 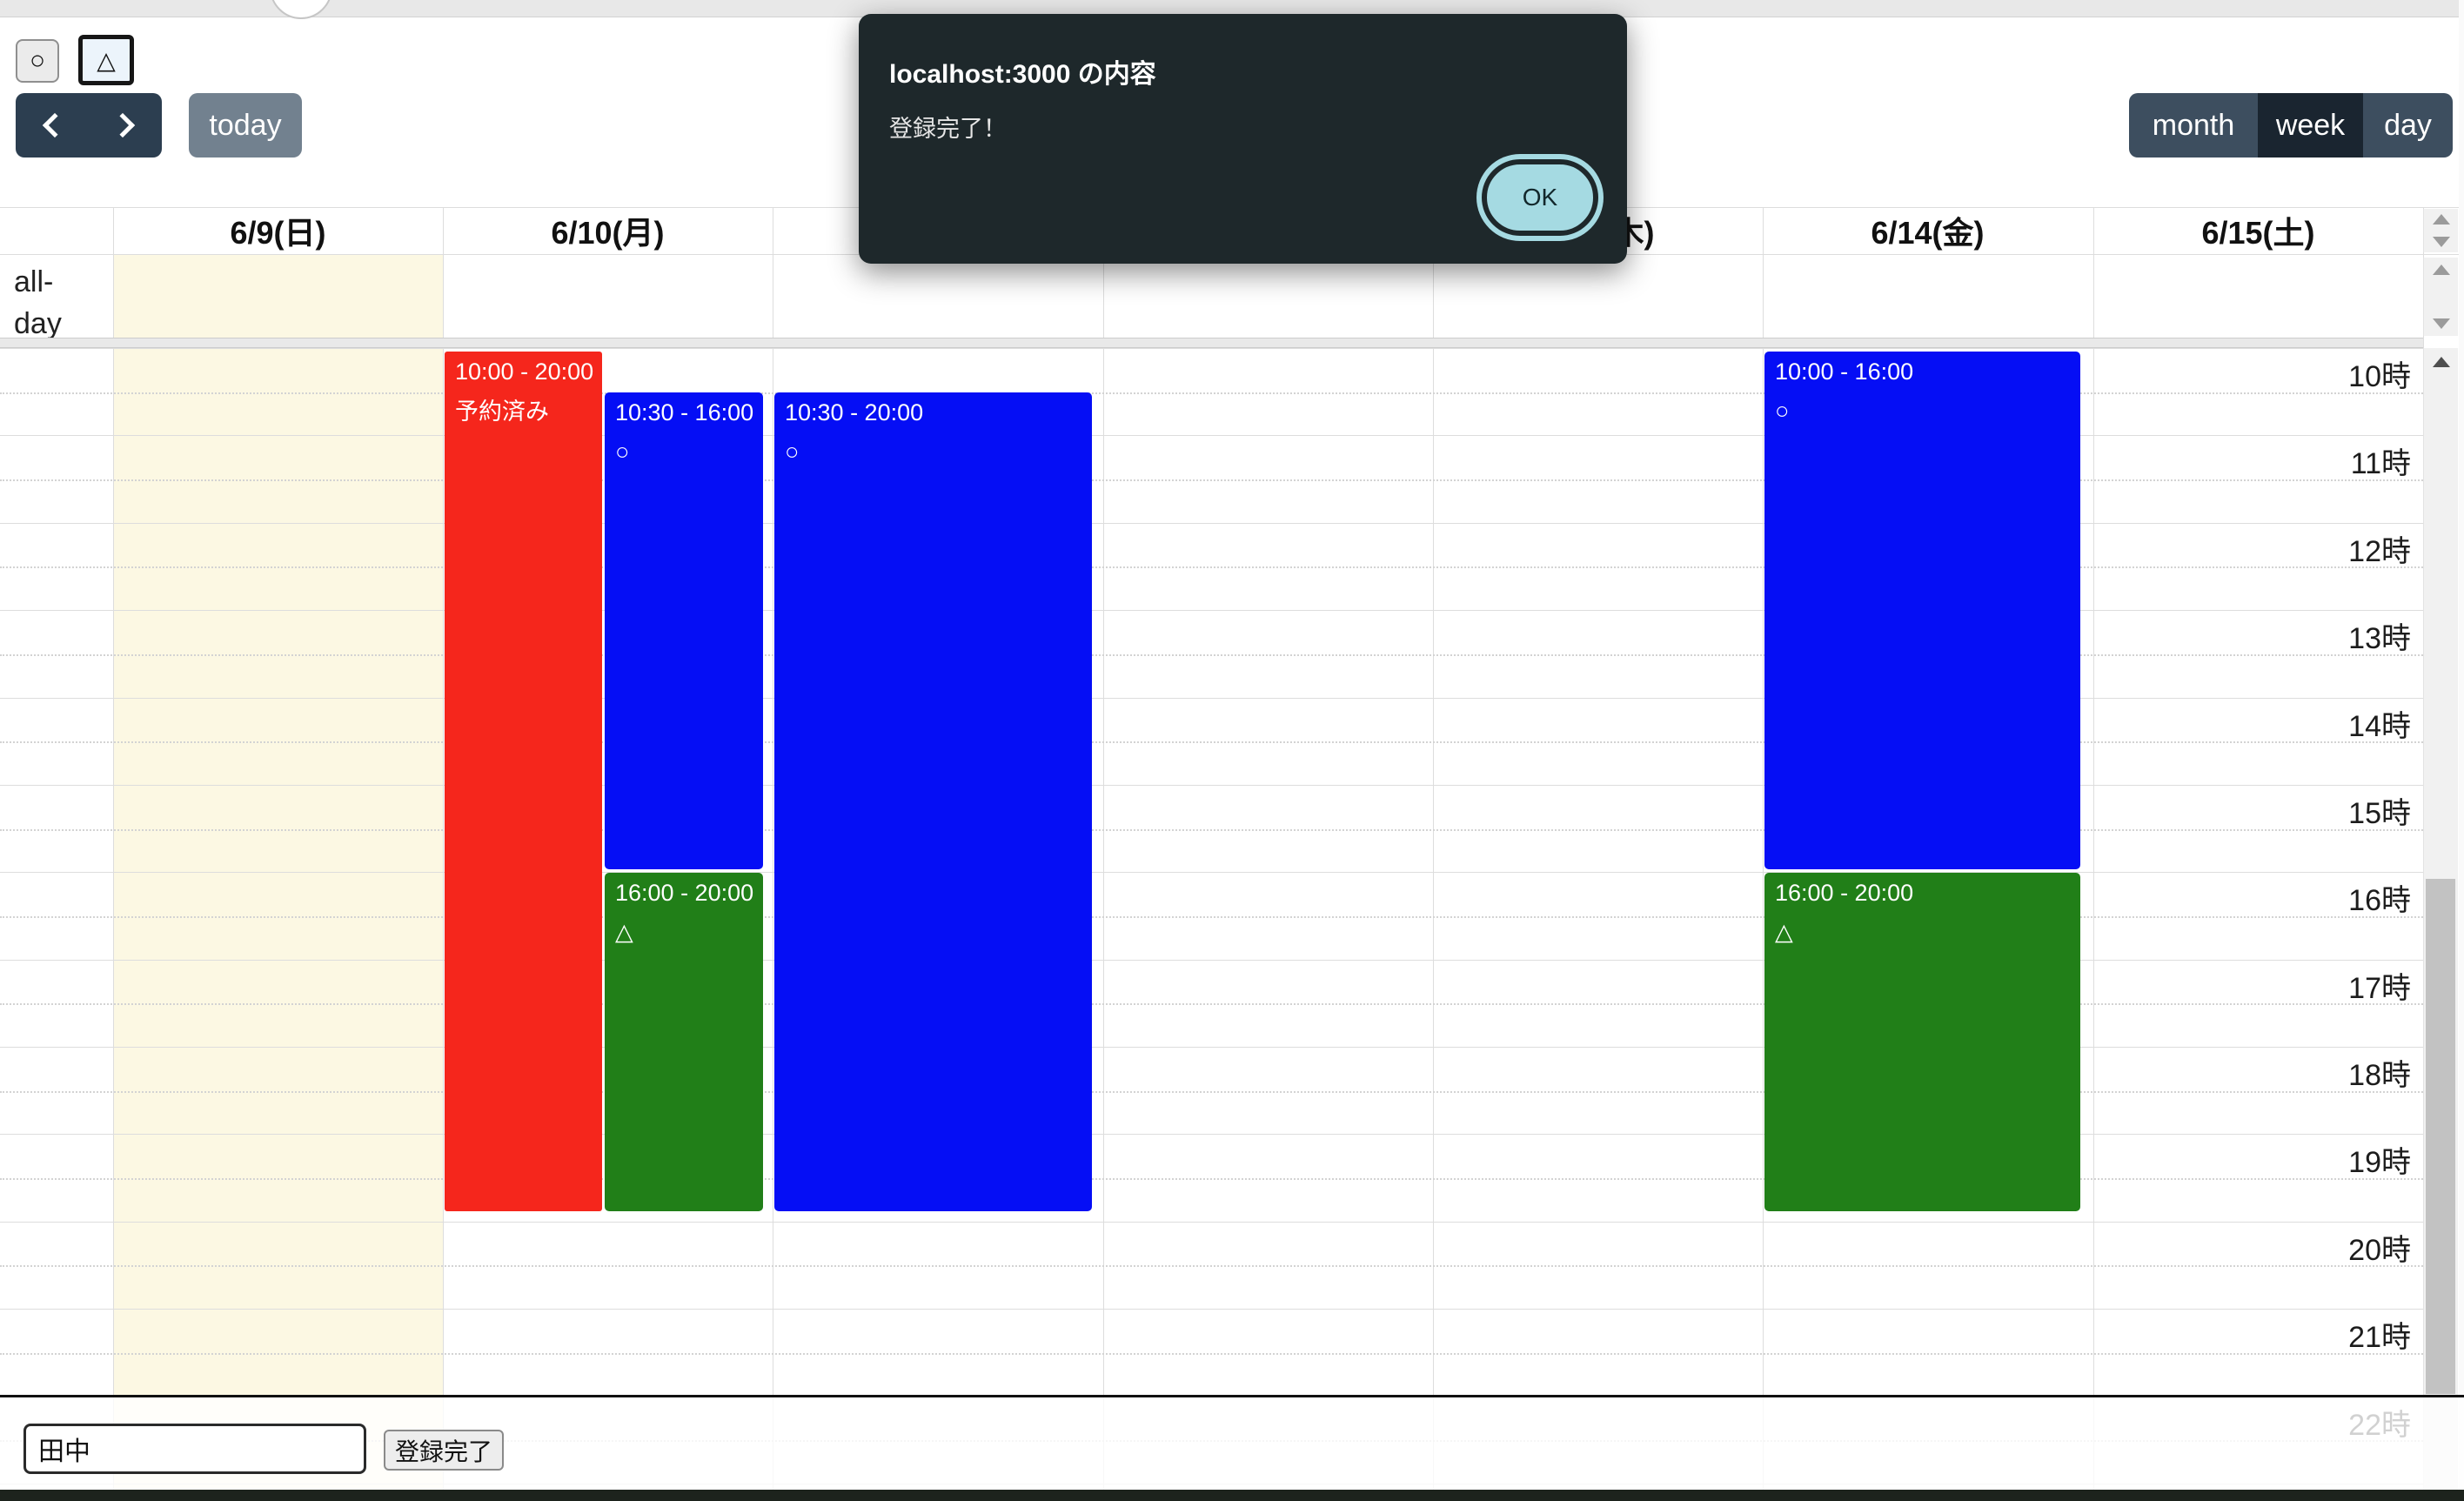 I want to click on allday-divider, so click(x=1211, y=343).